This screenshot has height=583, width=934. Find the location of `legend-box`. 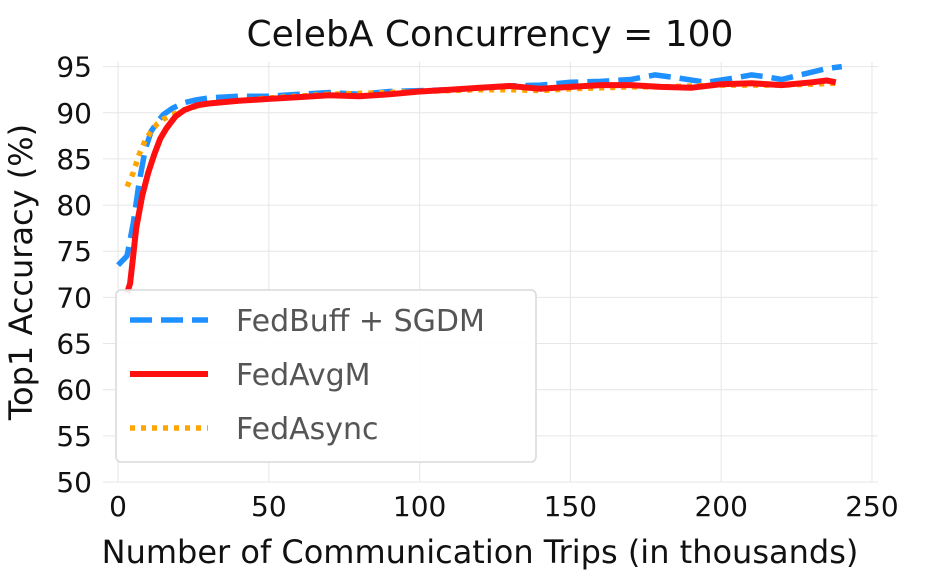

legend-box is located at coordinates (326, 376).